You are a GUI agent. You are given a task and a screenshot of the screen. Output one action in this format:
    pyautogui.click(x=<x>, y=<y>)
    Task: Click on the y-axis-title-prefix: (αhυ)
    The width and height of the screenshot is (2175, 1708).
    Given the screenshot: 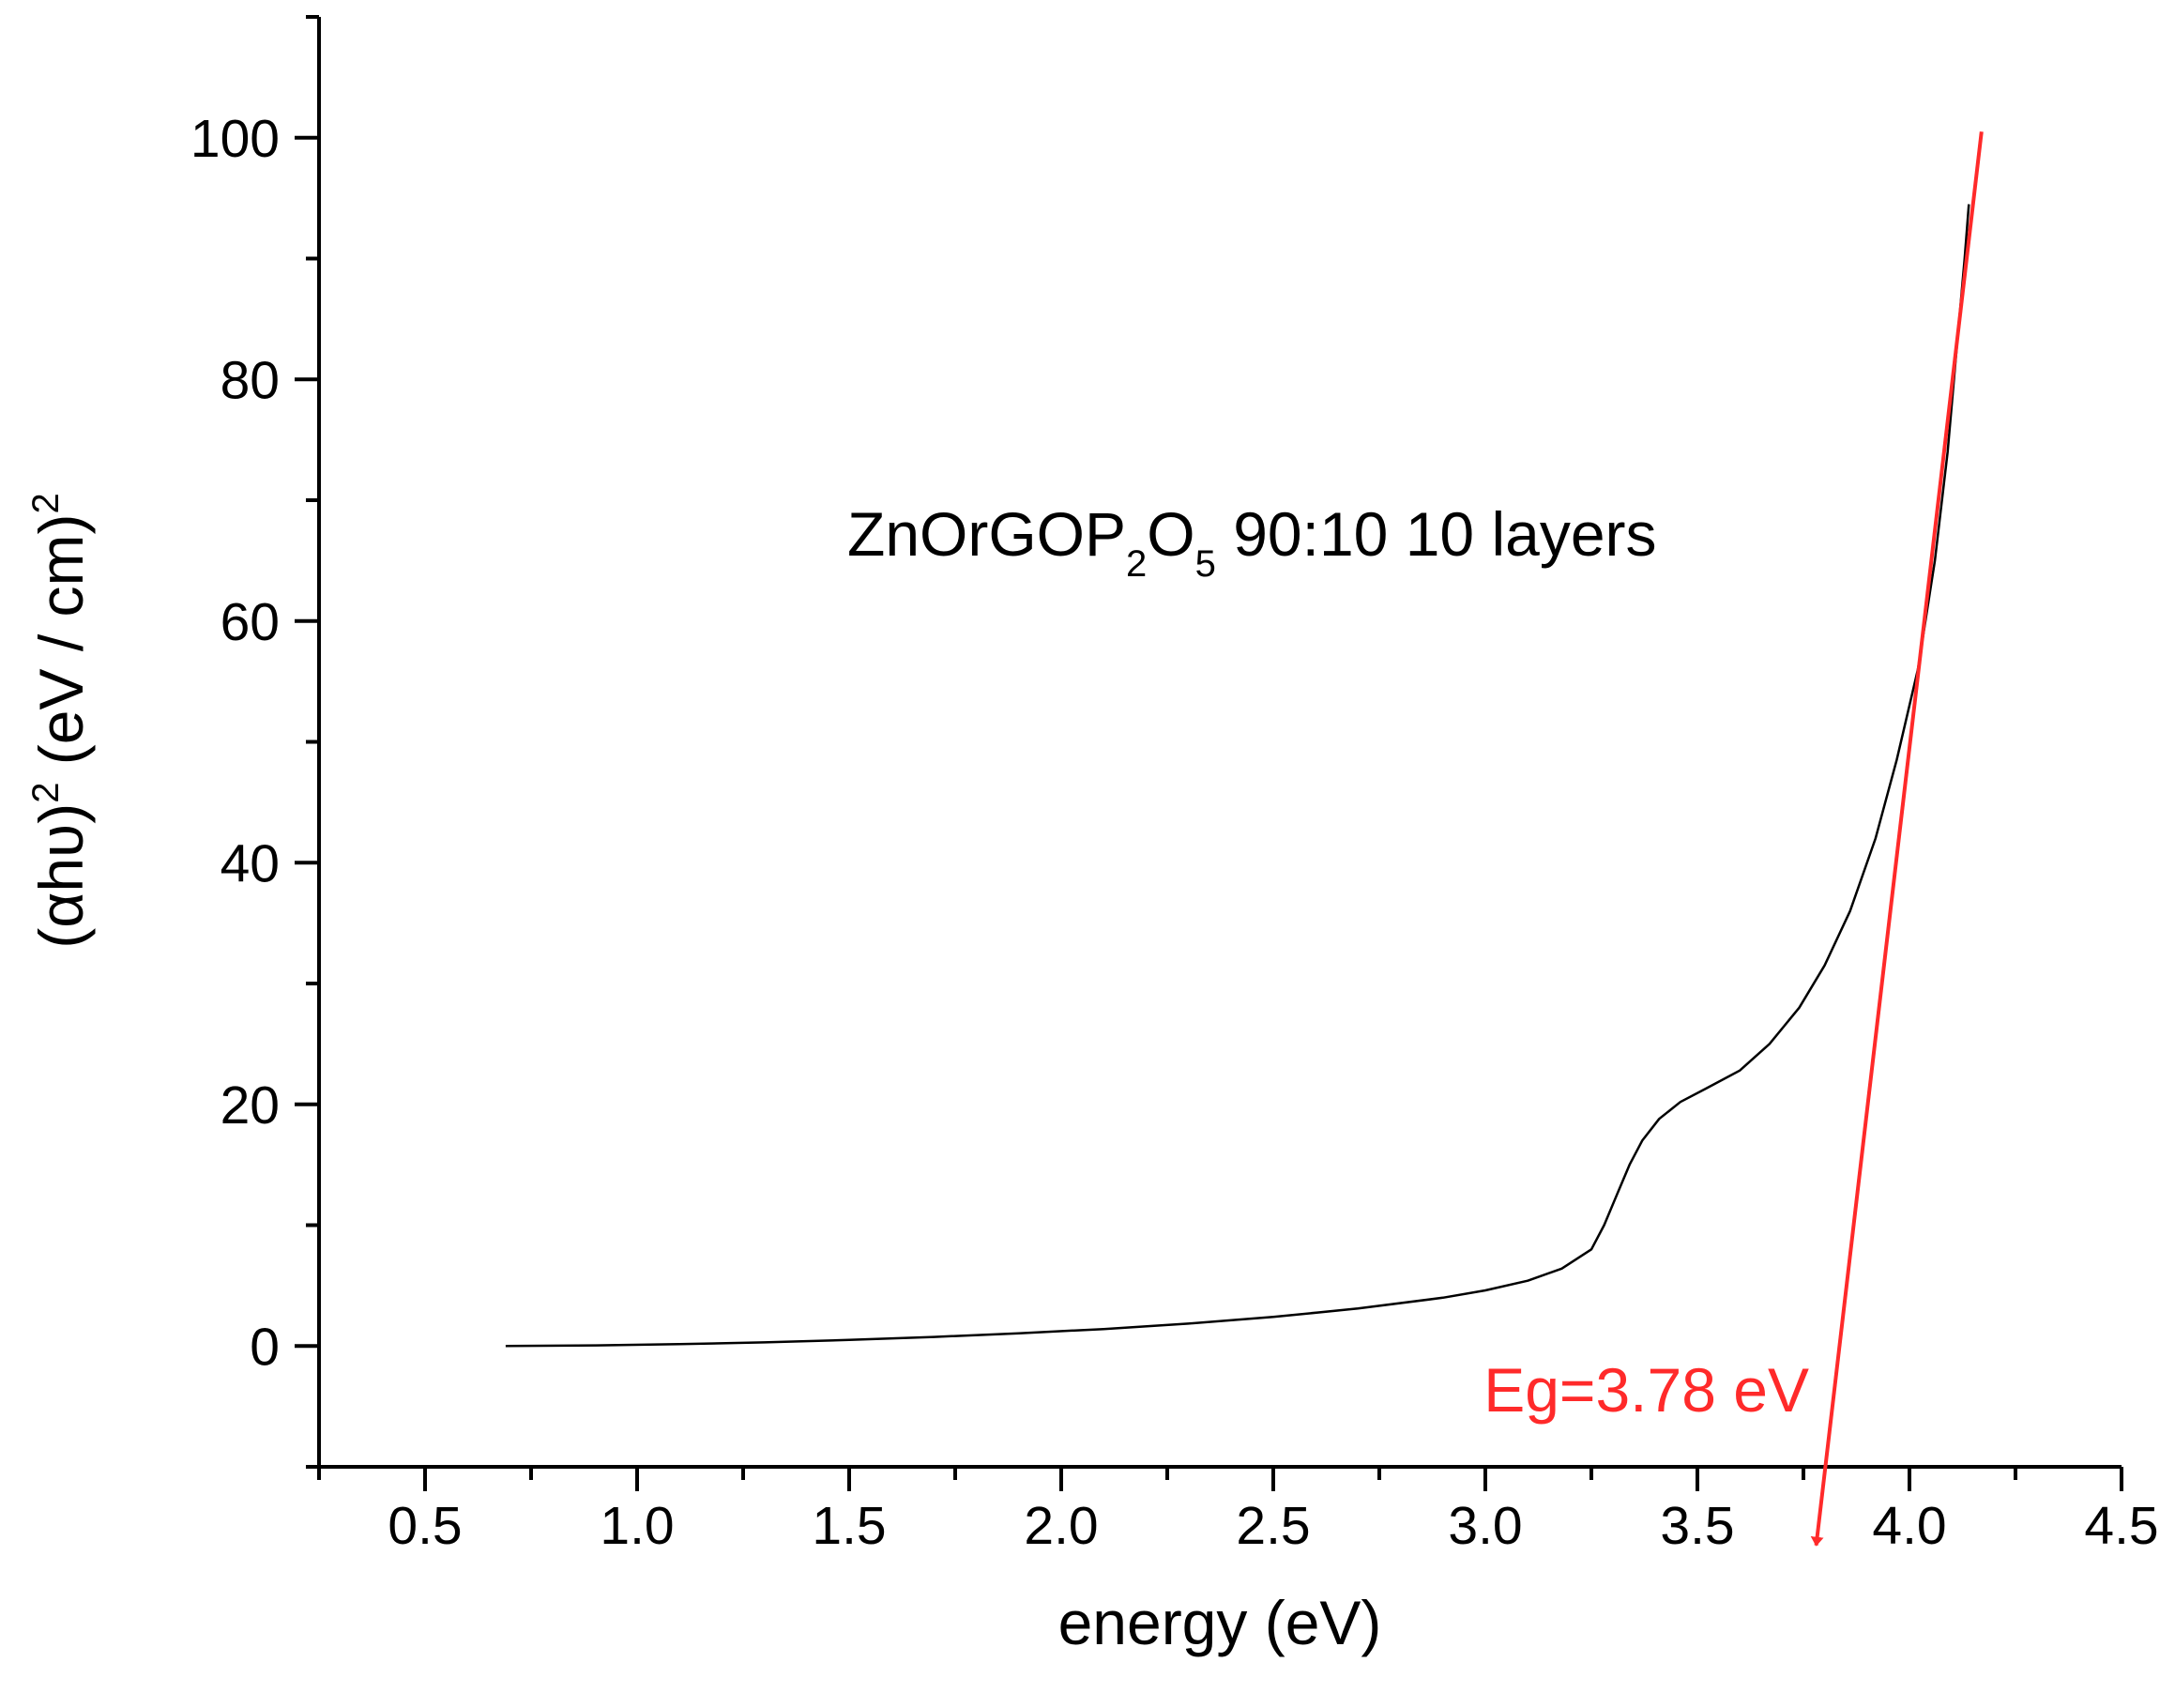 What is the action you would take?
    pyautogui.click(x=61, y=876)
    